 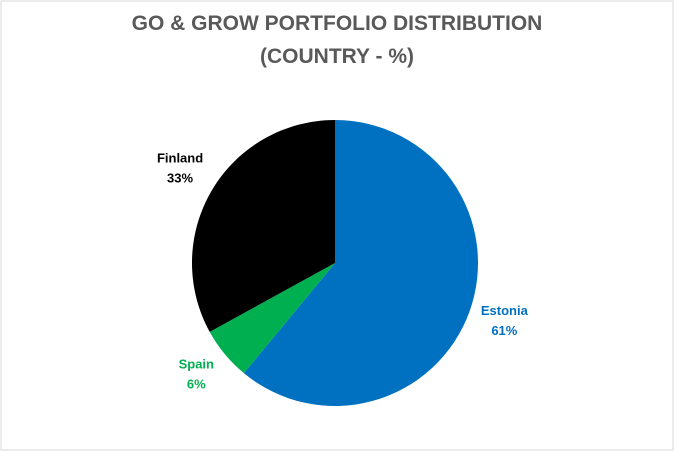 I want to click on value-label: 61%, so click(x=504, y=330).